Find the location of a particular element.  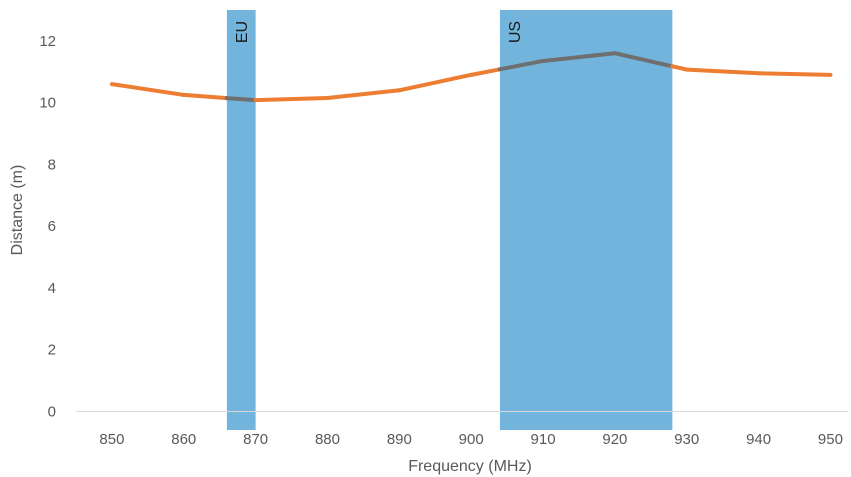

y-tick-label: 2 is located at coordinates (52, 350).